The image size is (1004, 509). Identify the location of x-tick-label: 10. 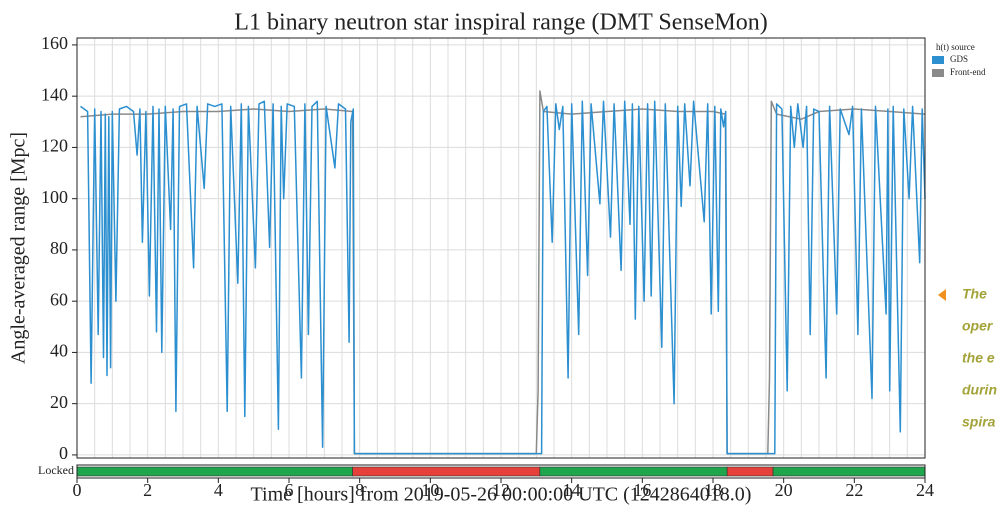
(430, 490).